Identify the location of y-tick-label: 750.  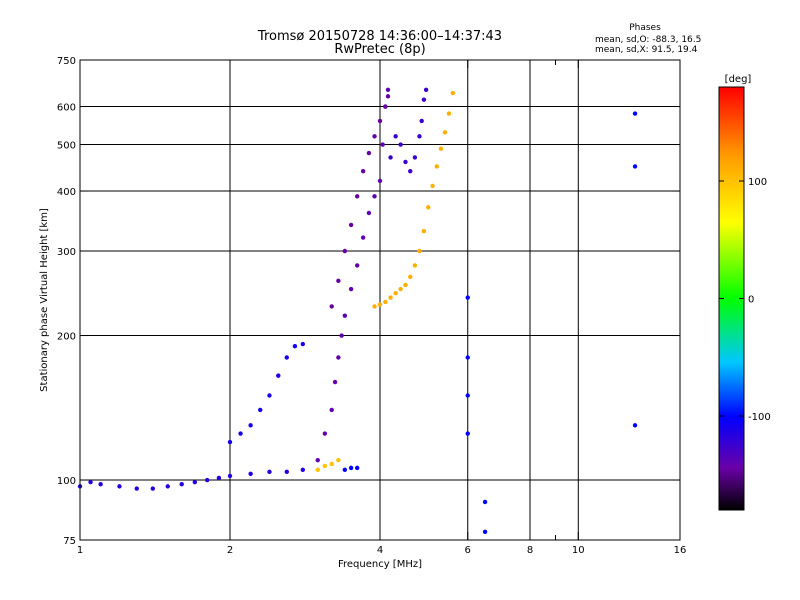
(66, 61).